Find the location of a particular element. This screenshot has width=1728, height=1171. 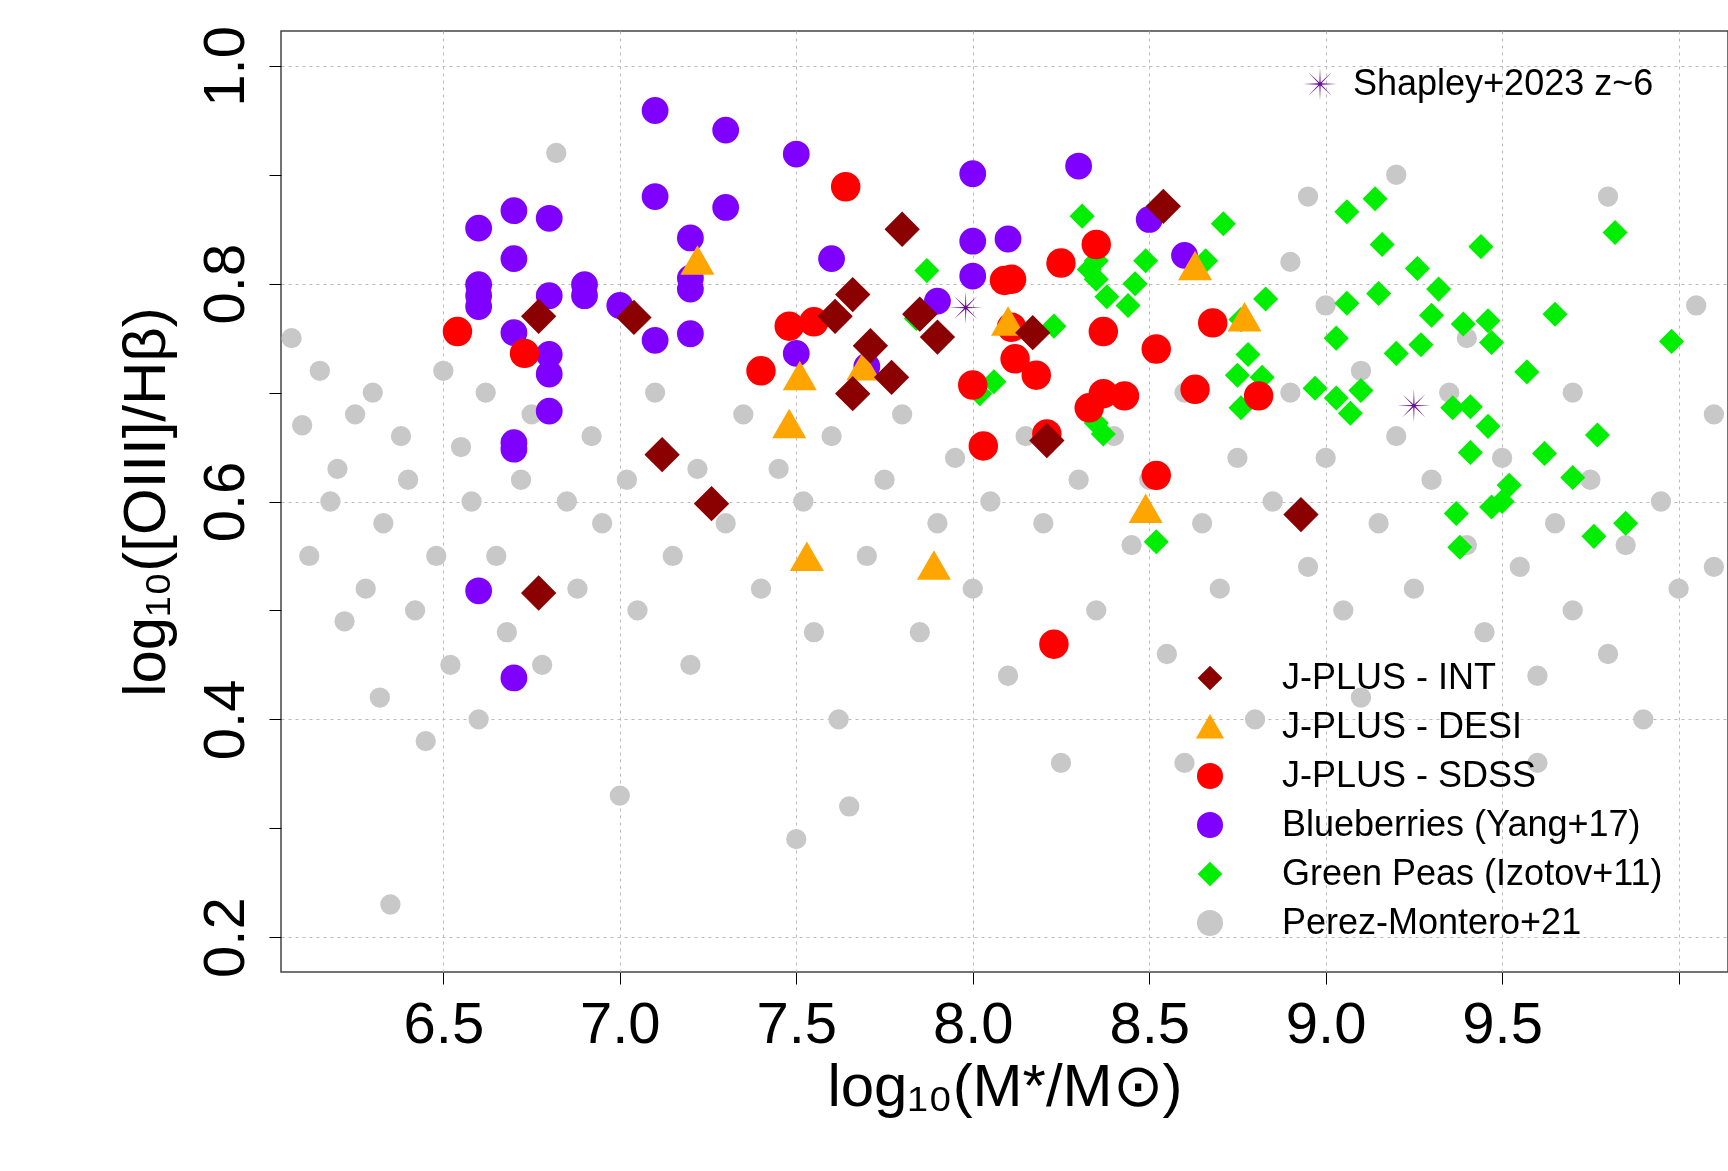

legend-label: J-PLUS - SDSS is located at coordinates (1409, 774).